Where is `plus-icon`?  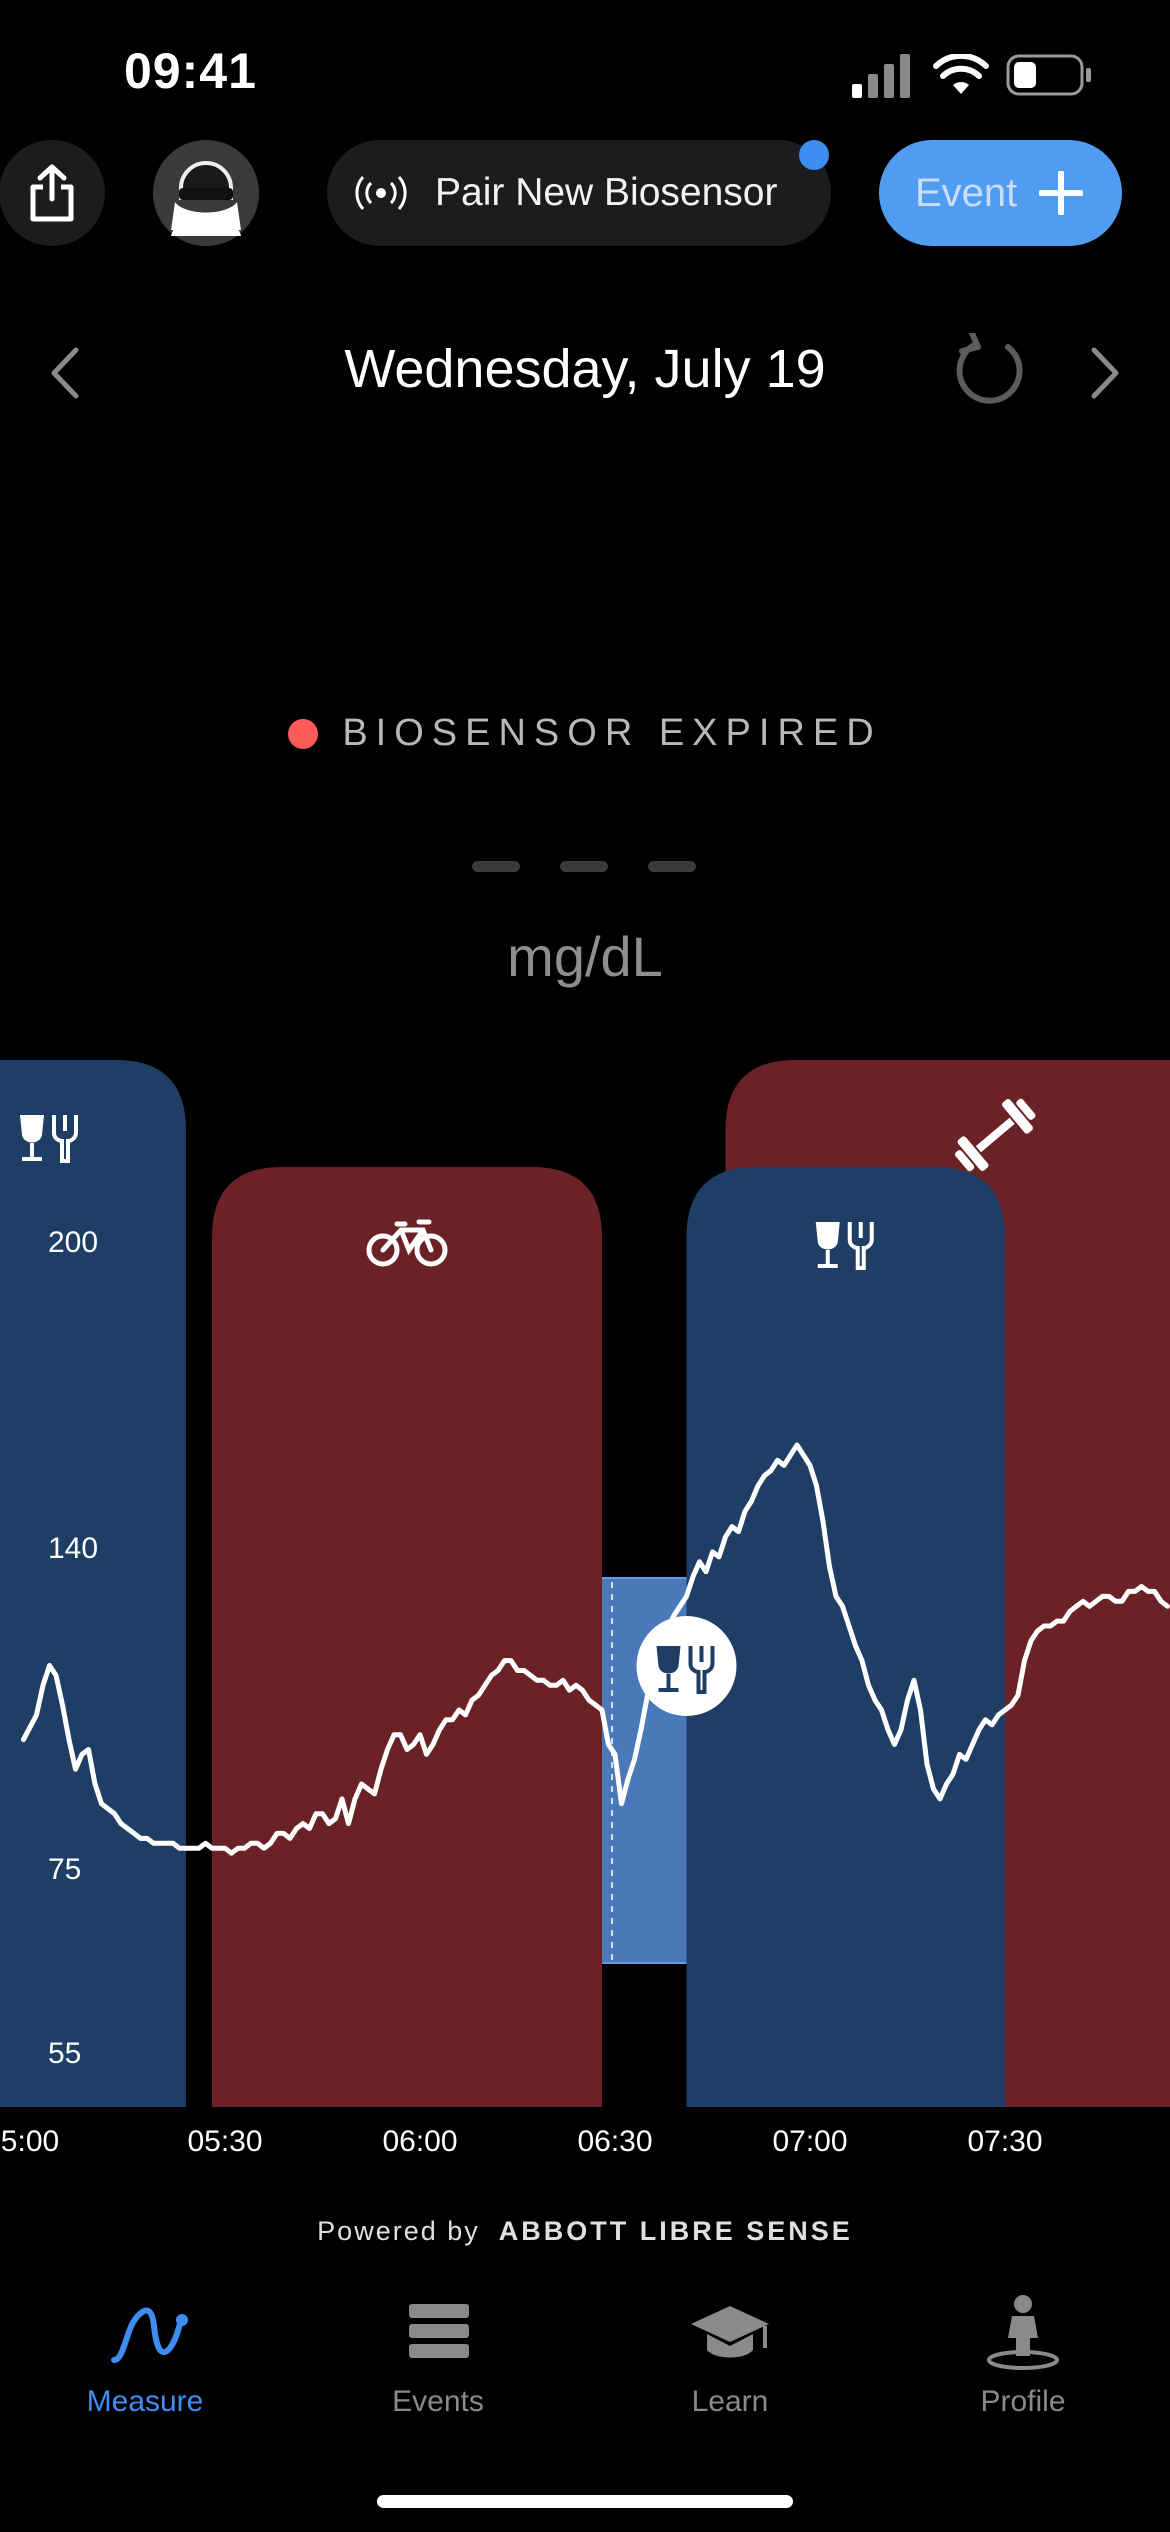
plus-icon is located at coordinates (1061, 193).